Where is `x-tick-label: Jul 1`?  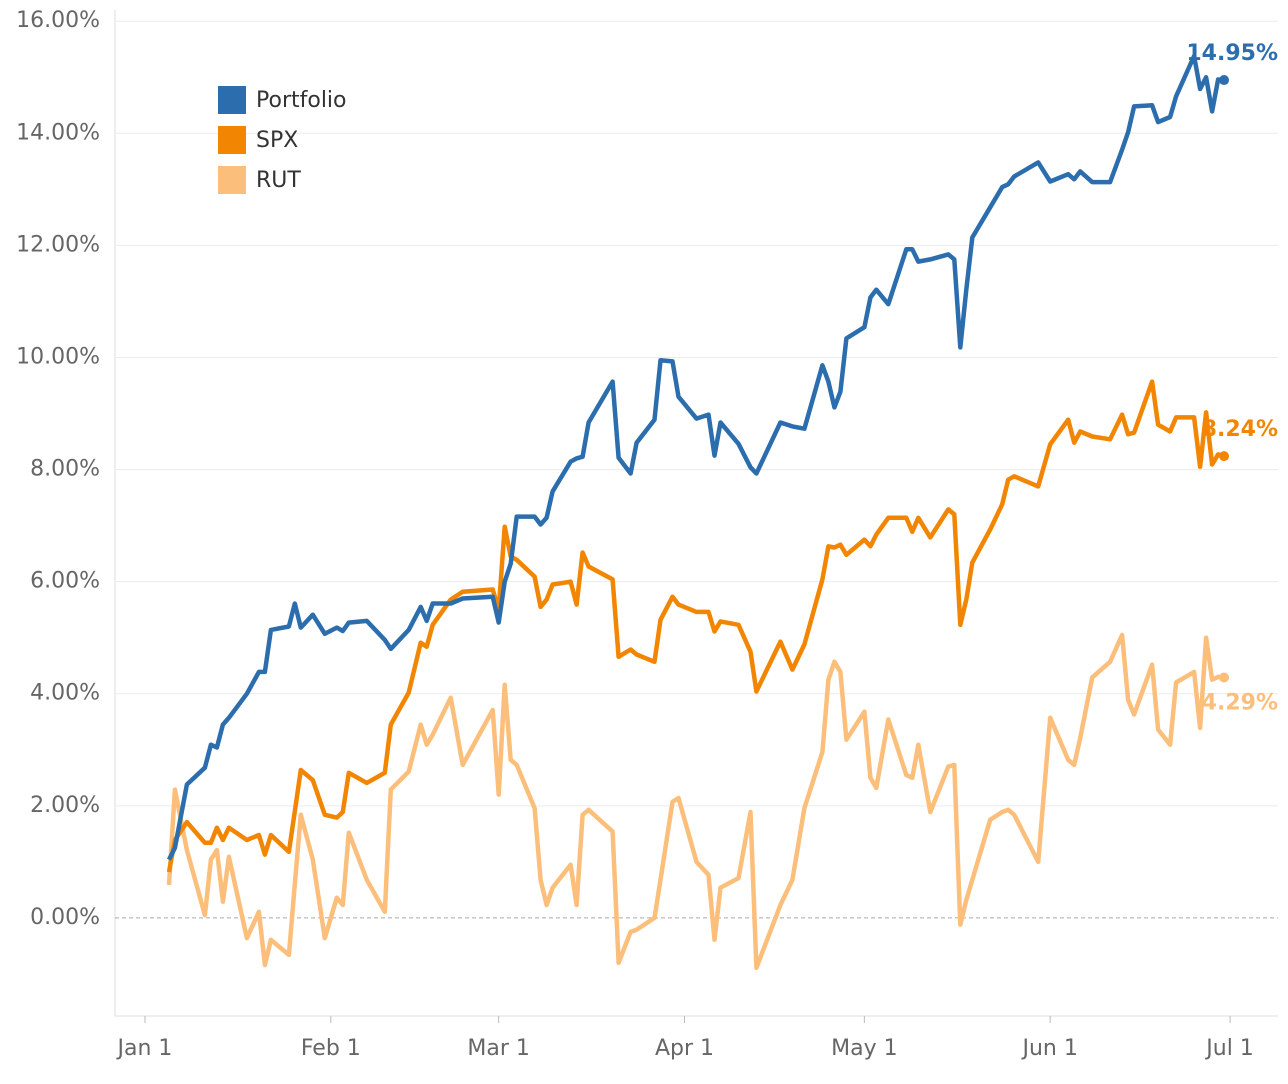 x-tick-label: Jul 1 is located at coordinates (1229, 1048).